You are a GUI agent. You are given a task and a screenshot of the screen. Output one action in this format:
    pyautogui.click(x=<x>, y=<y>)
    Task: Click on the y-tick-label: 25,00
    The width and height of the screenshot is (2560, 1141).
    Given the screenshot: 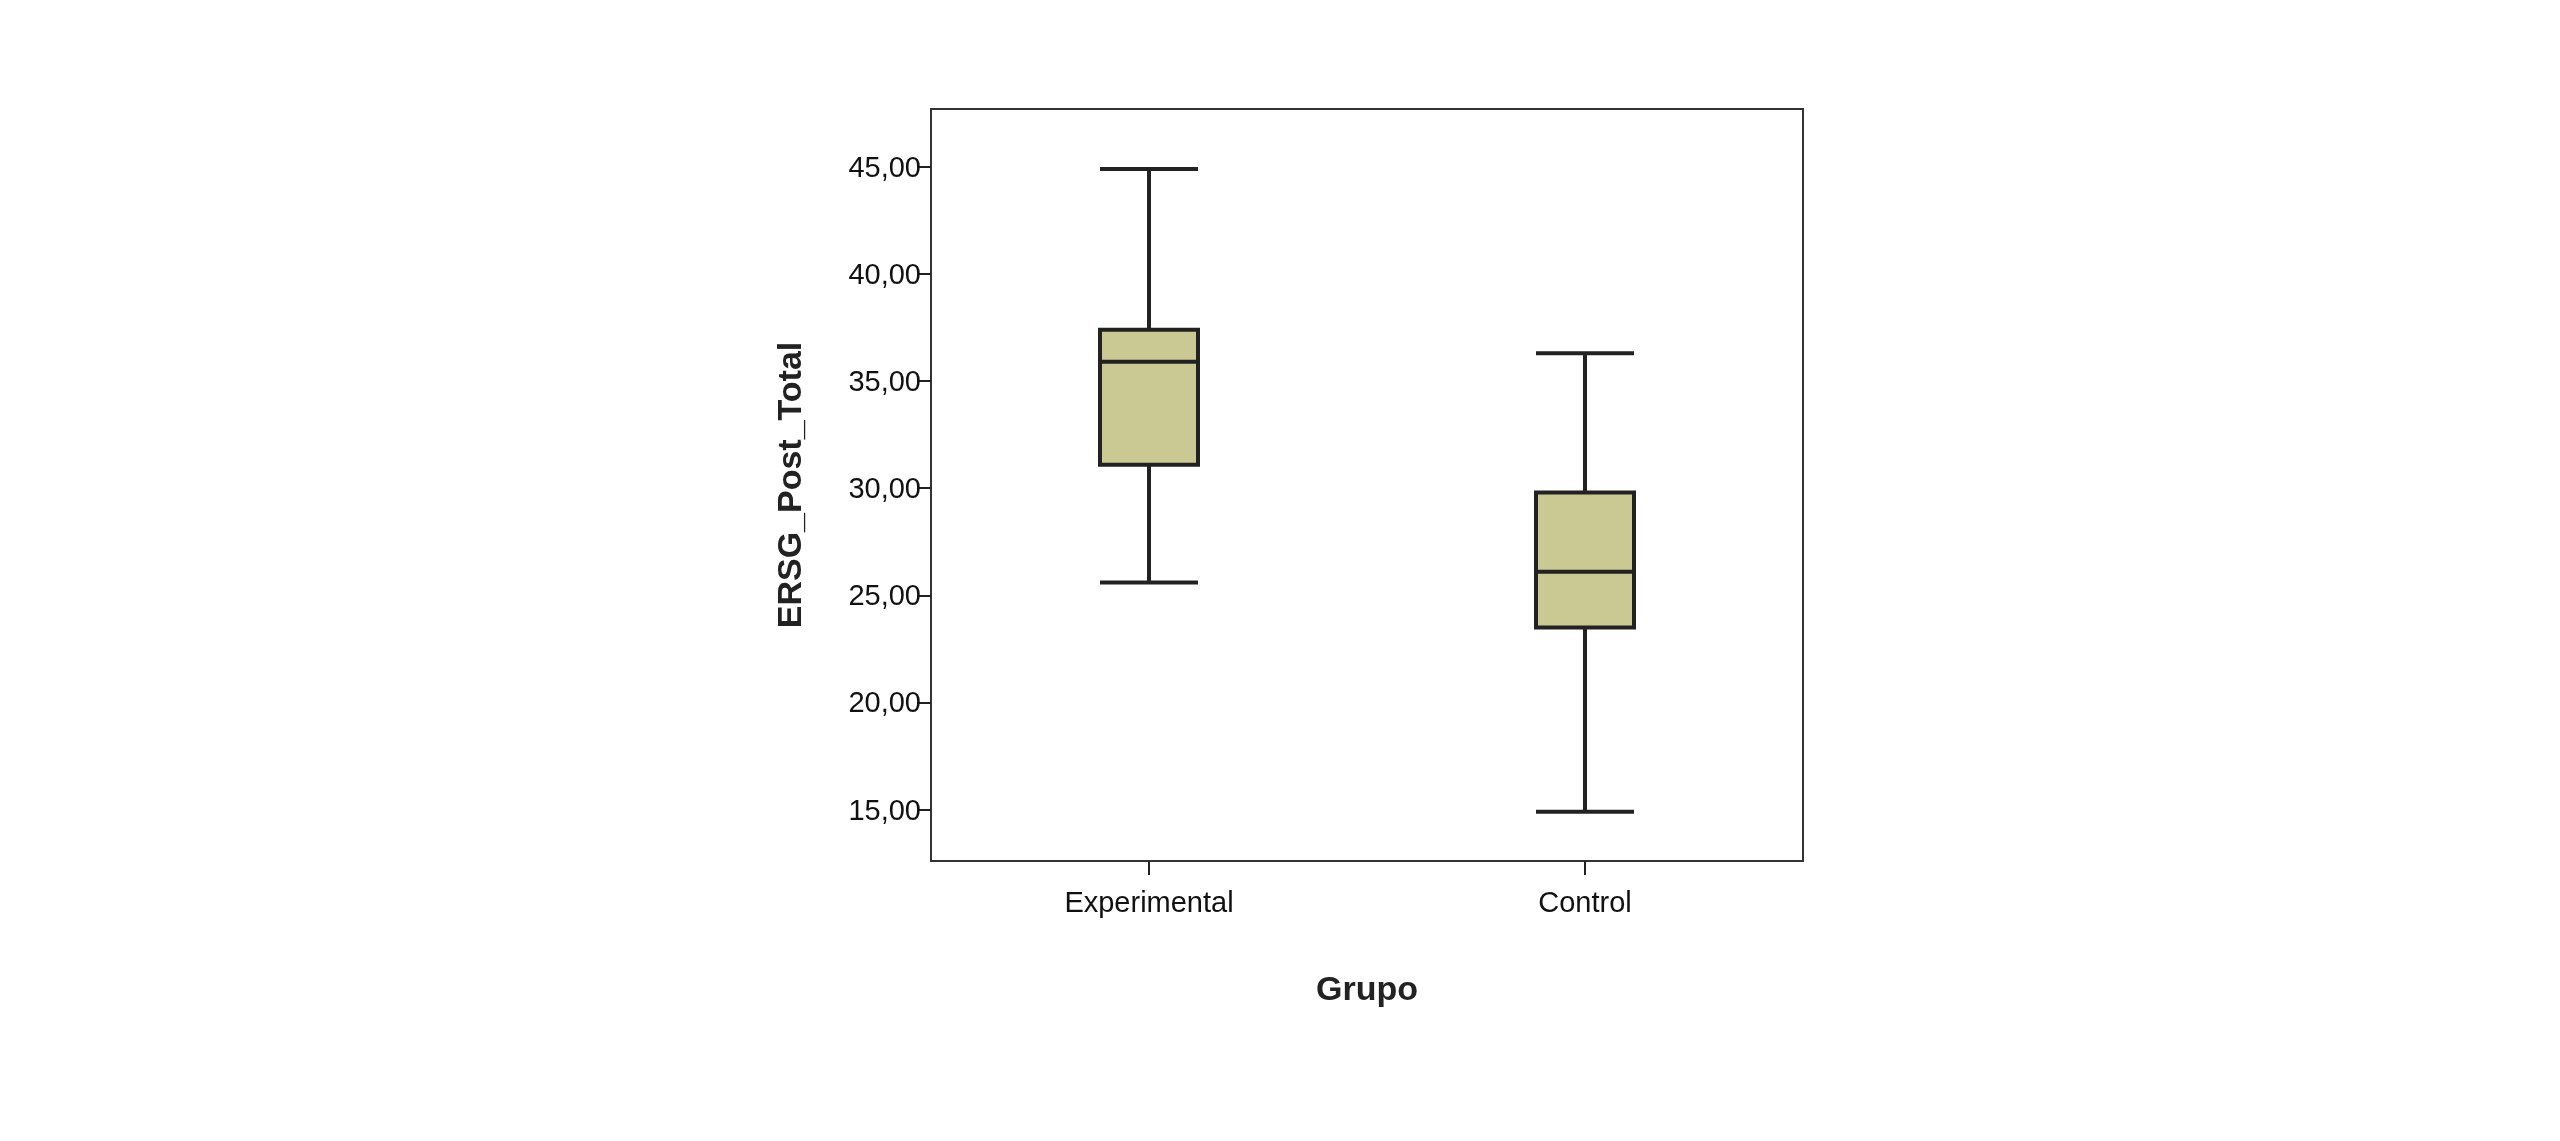 What is the action you would take?
    pyautogui.click(x=884, y=595)
    